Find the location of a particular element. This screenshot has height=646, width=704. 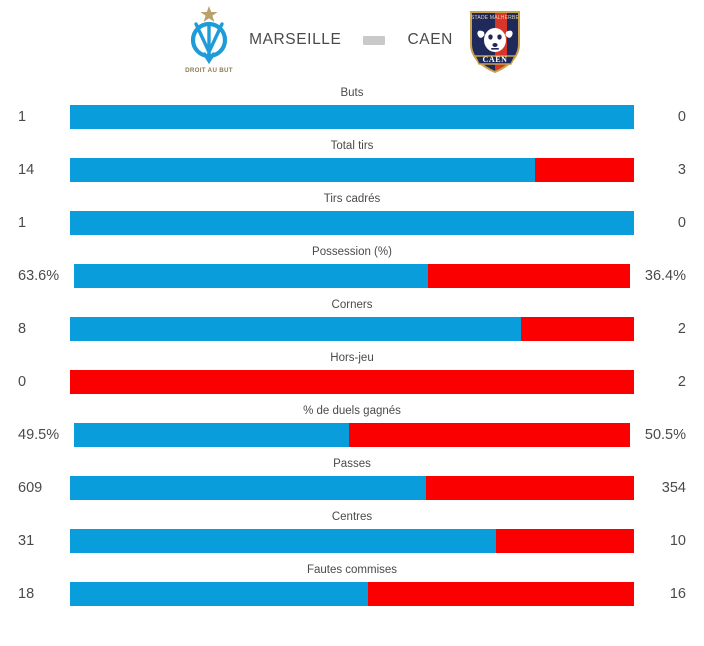

stat-label: Corners is located at coordinates (352, 305).